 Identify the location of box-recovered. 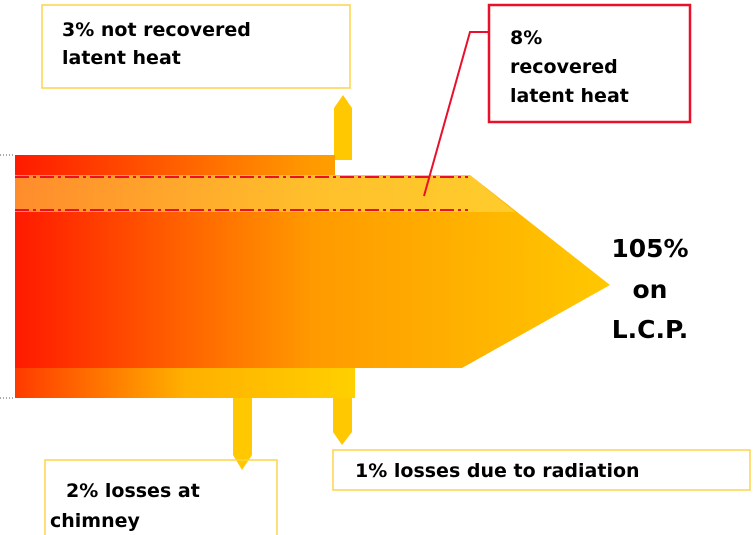
(589, 63).